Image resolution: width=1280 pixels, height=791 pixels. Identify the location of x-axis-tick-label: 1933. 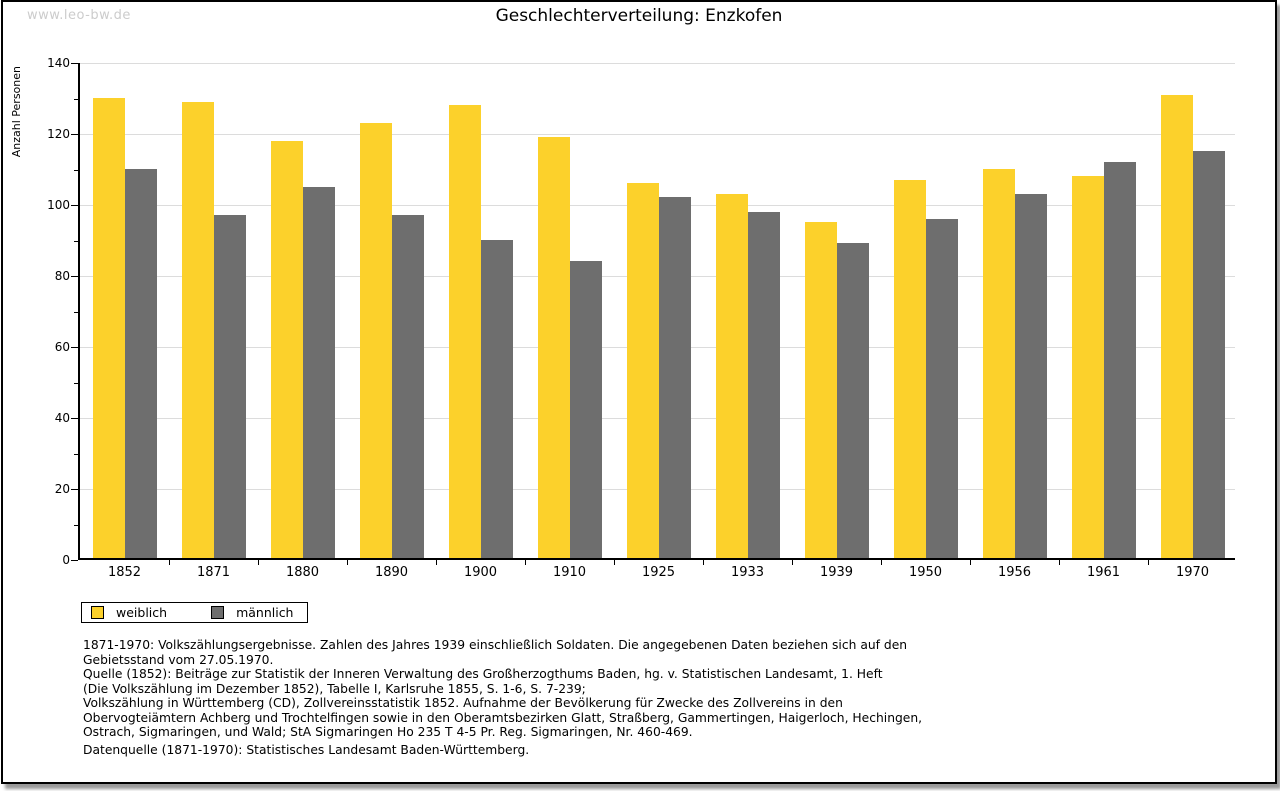
(747, 572).